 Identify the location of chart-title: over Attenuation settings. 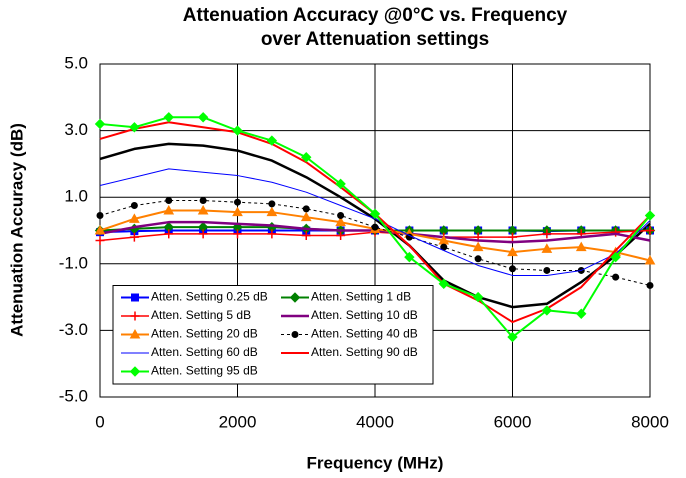
(375, 39).